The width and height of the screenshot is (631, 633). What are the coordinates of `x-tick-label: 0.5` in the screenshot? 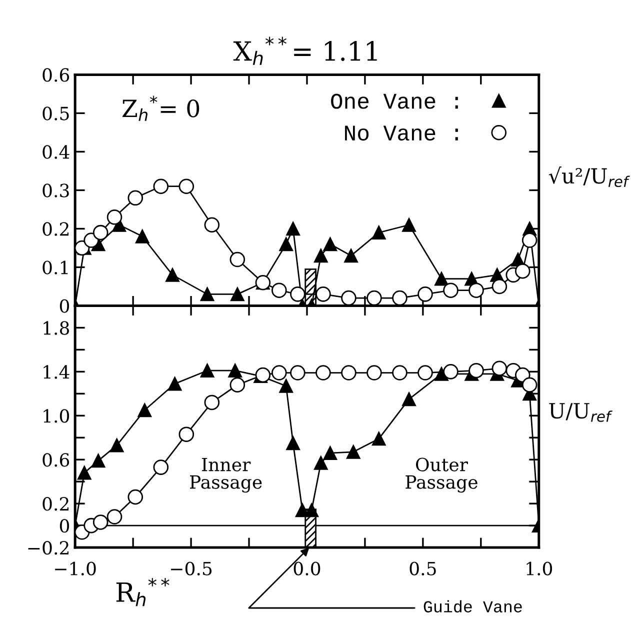 It's located at (423, 569).